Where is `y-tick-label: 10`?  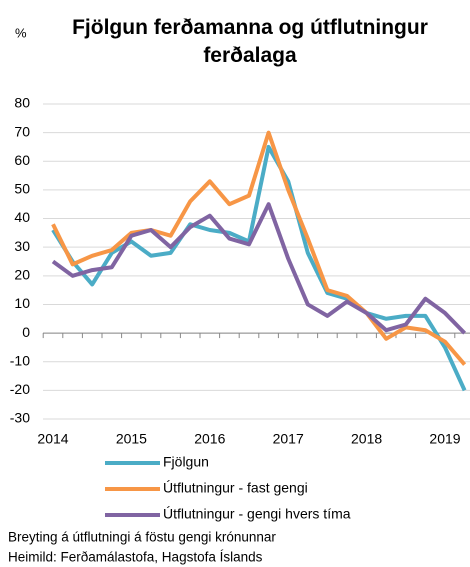 y-tick-label: 10 is located at coordinates (22, 303).